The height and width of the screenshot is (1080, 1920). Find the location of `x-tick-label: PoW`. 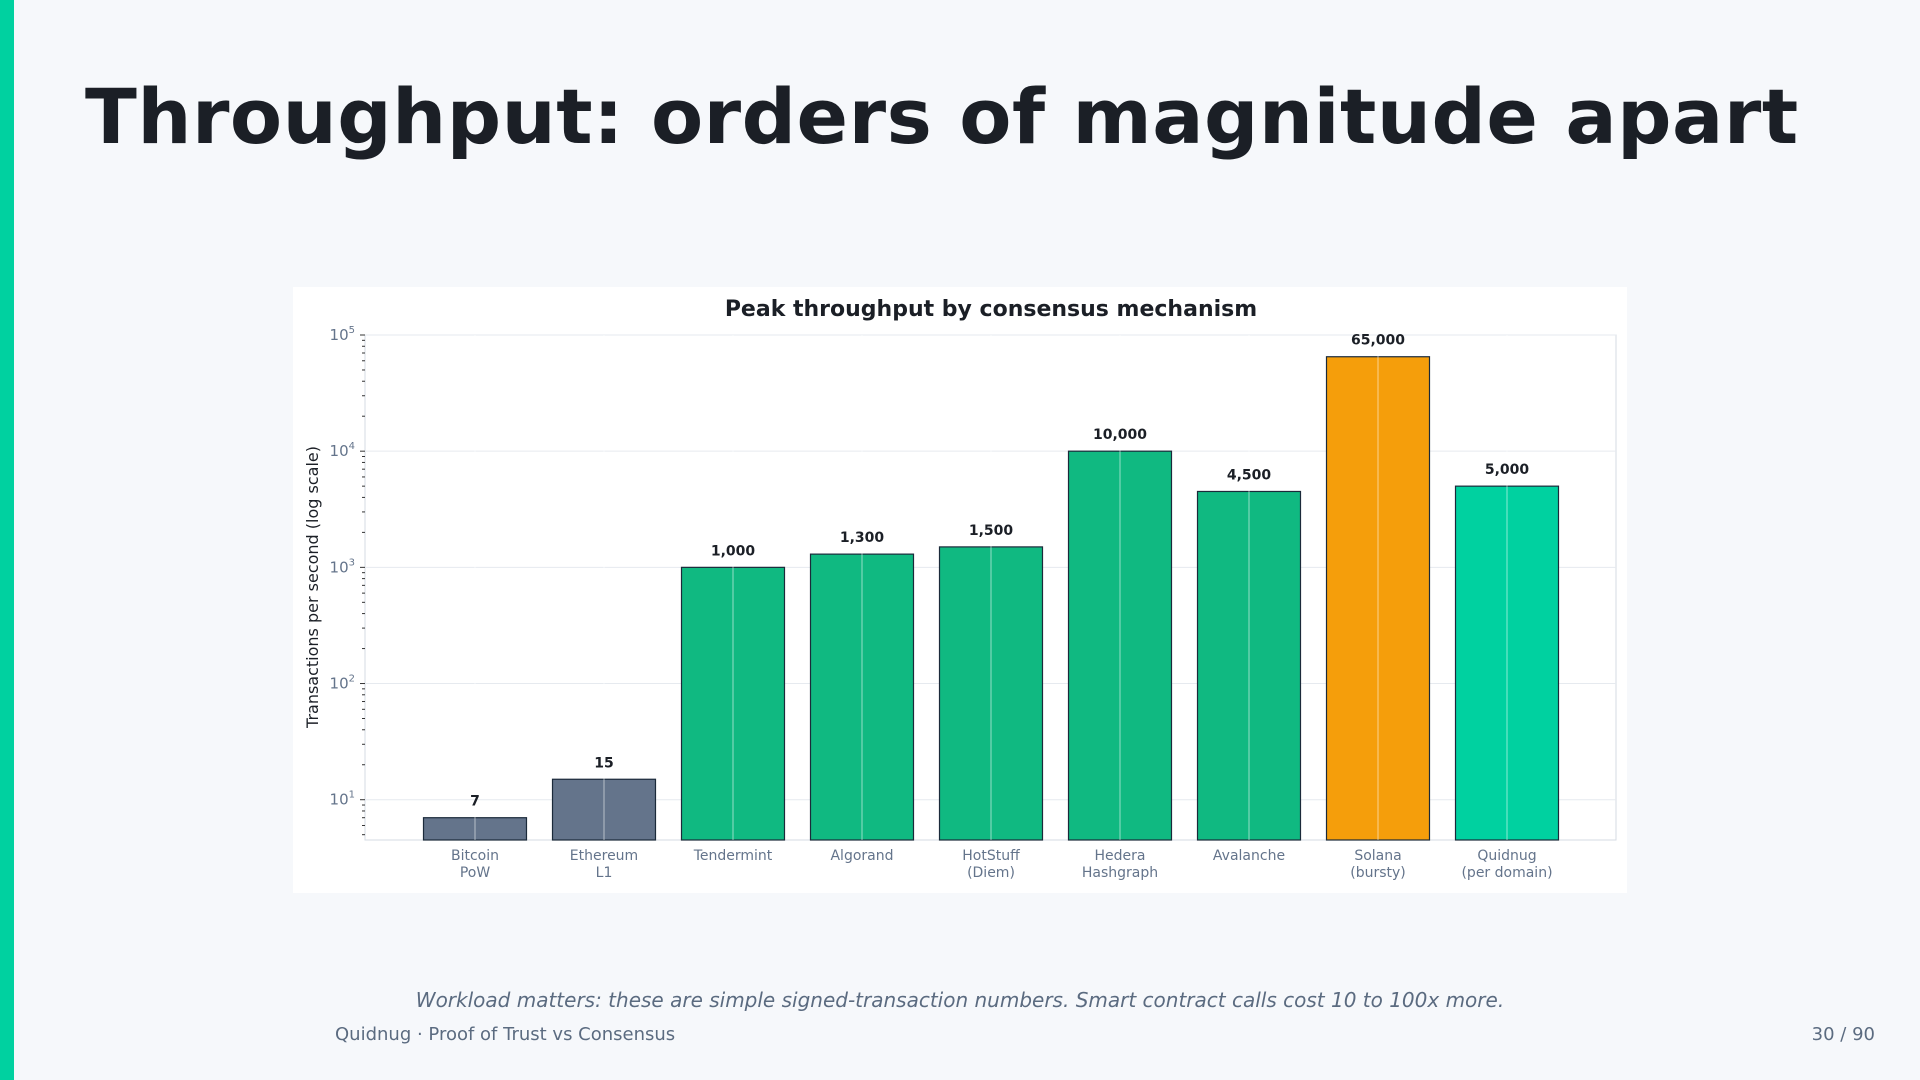

x-tick-label: PoW is located at coordinates (475, 873).